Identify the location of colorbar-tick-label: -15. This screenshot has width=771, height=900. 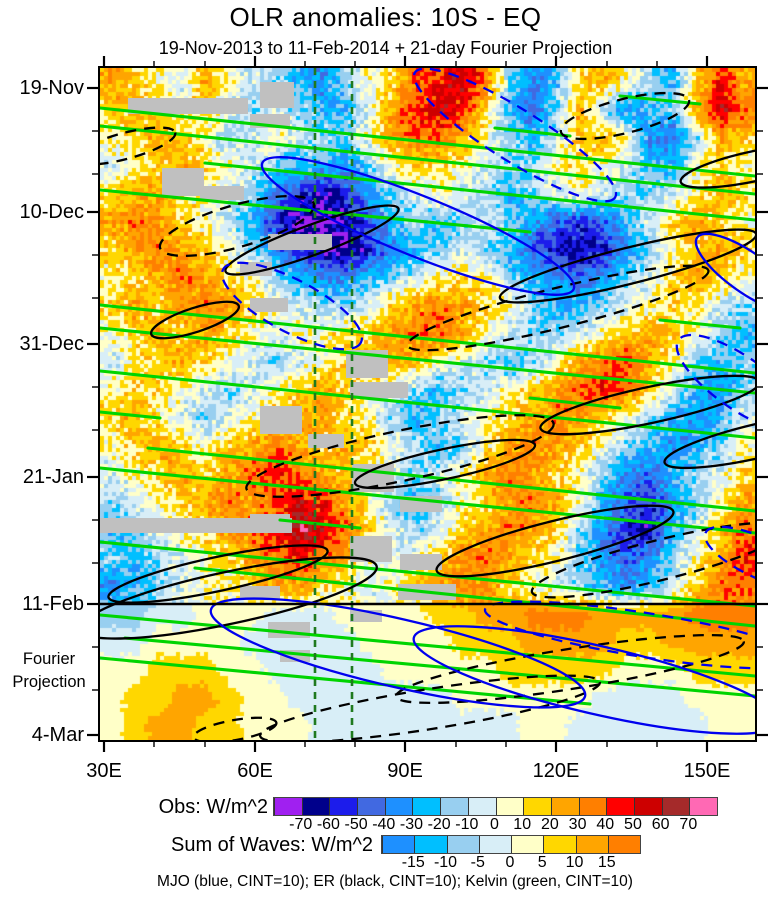
(413, 862).